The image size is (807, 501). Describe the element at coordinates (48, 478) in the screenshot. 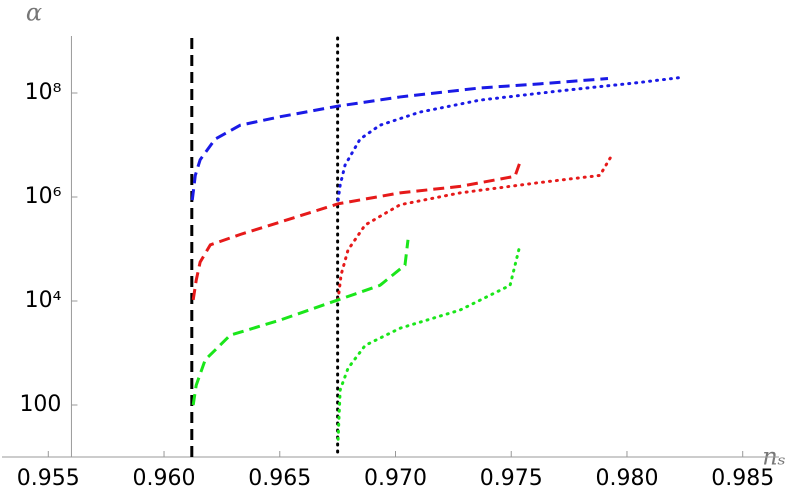

I see `x-tick-label: 0.955` at that location.